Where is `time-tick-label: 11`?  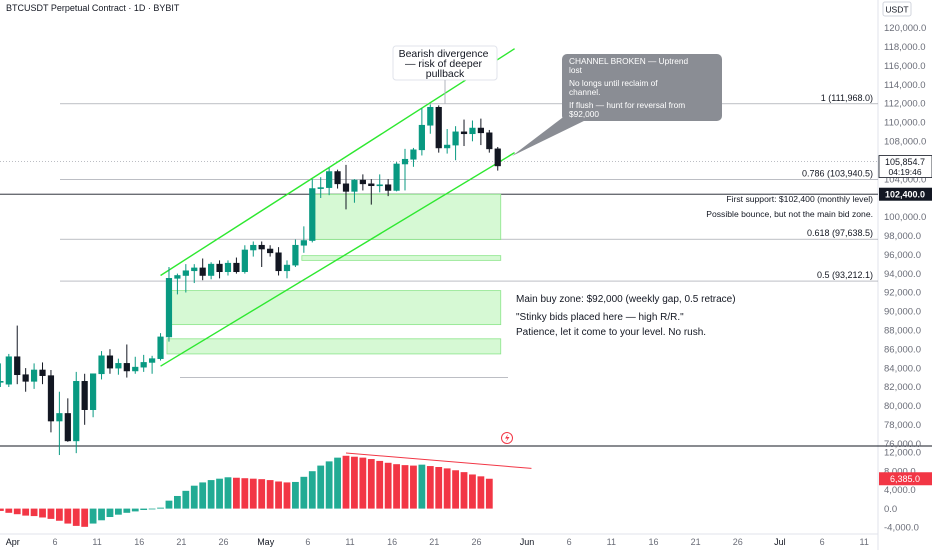
time-tick-label: 11 is located at coordinates (96, 542).